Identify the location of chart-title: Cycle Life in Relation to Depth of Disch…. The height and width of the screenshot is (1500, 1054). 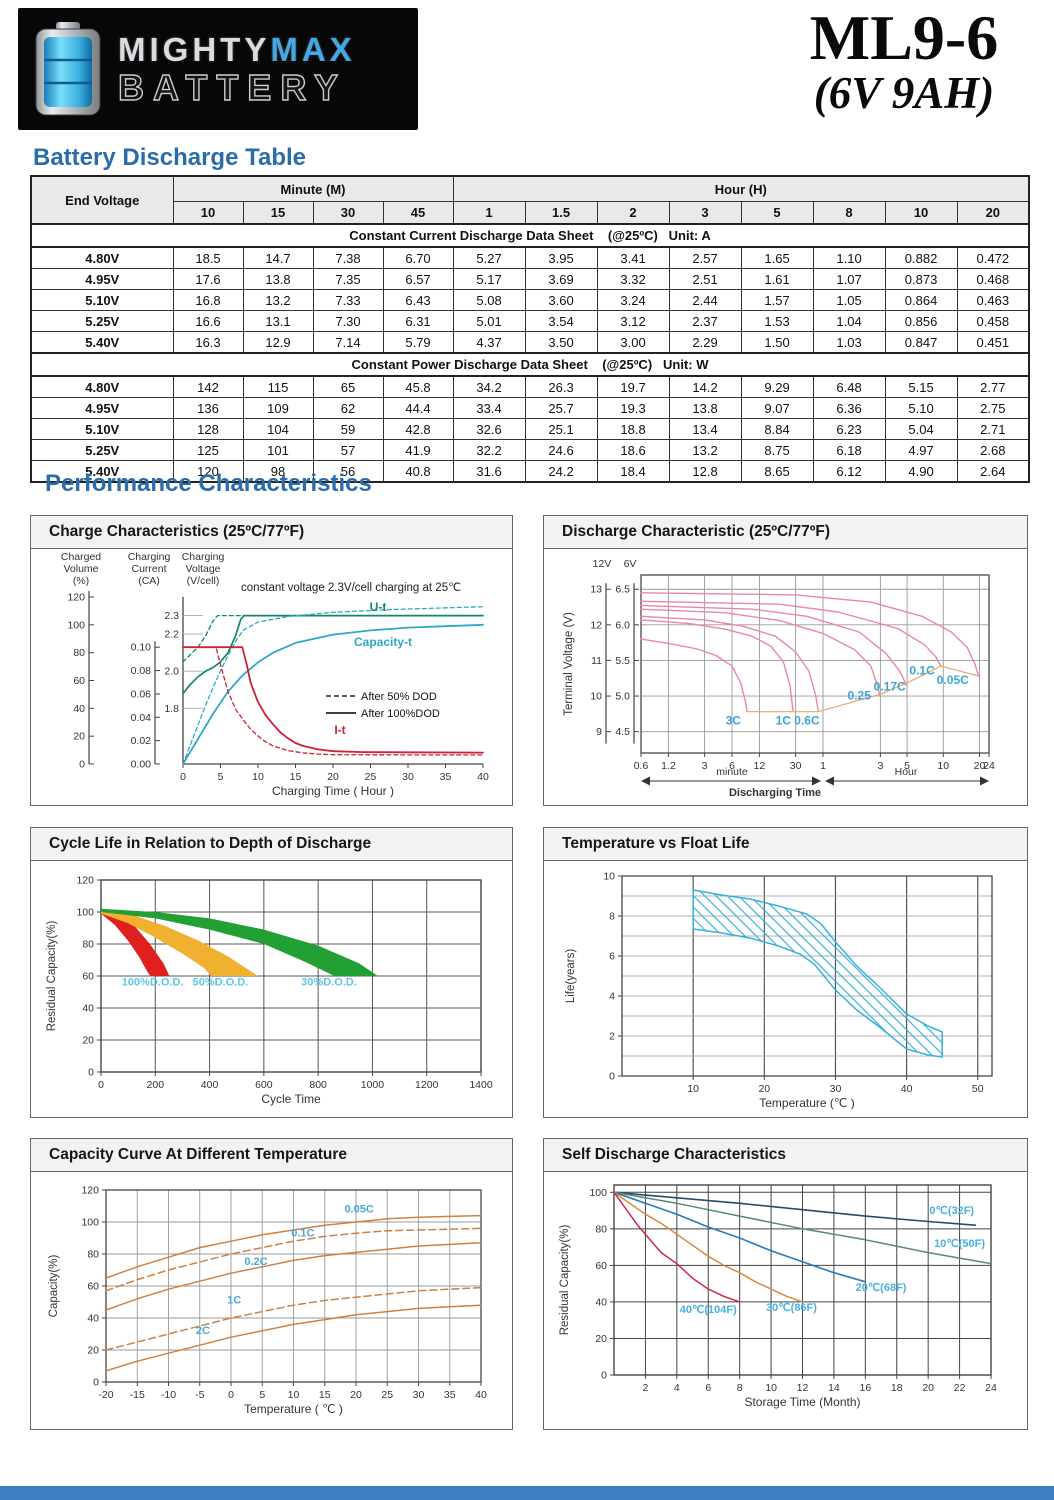
(271, 844).